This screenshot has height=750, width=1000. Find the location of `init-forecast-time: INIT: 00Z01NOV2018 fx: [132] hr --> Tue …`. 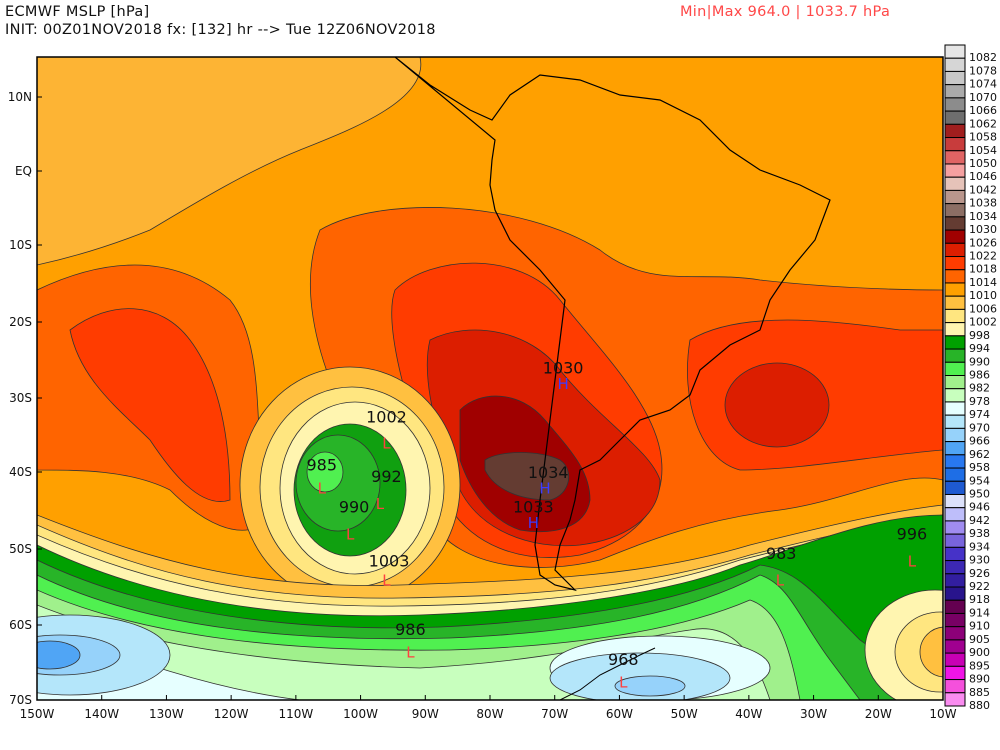

init-forecast-time: INIT: 00Z01NOV2018 fx: [132] hr --> Tue … is located at coordinates (220, 30).